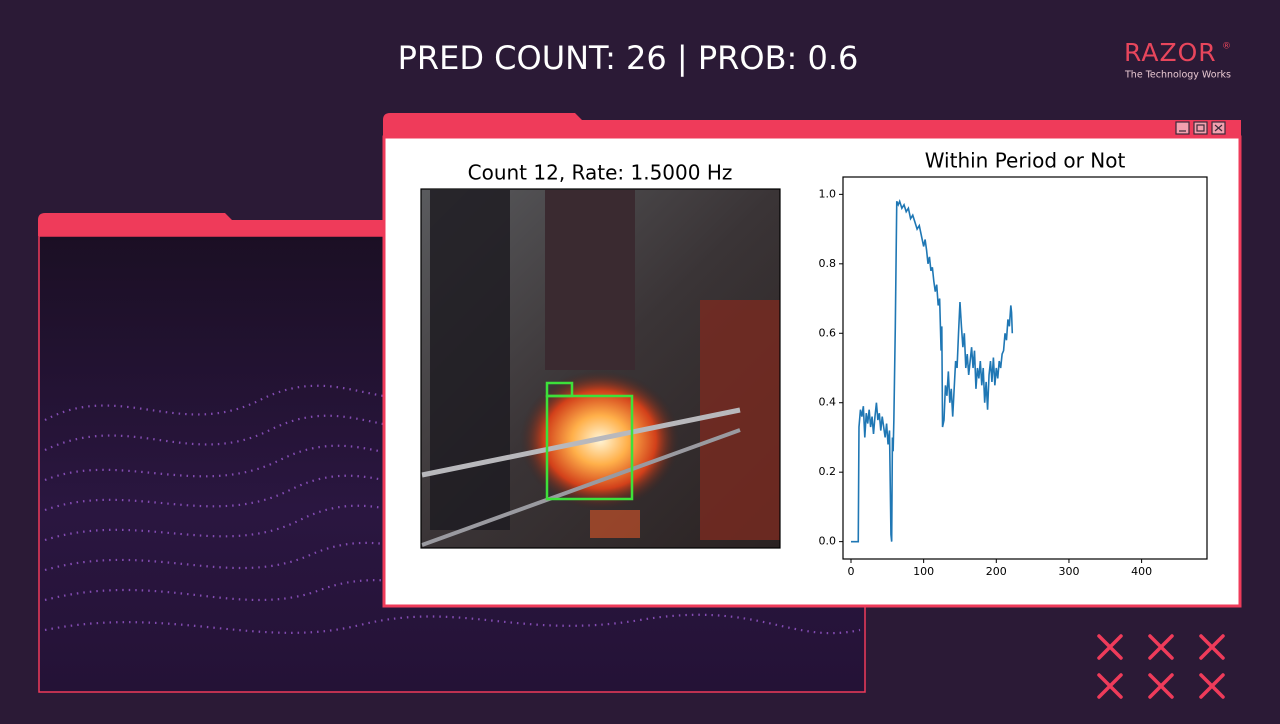 The height and width of the screenshot is (724, 1280). What do you see at coordinates (1068, 571) in the screenshot?
I see `x-tick-label: 300` at bounding box center [1068, 571].